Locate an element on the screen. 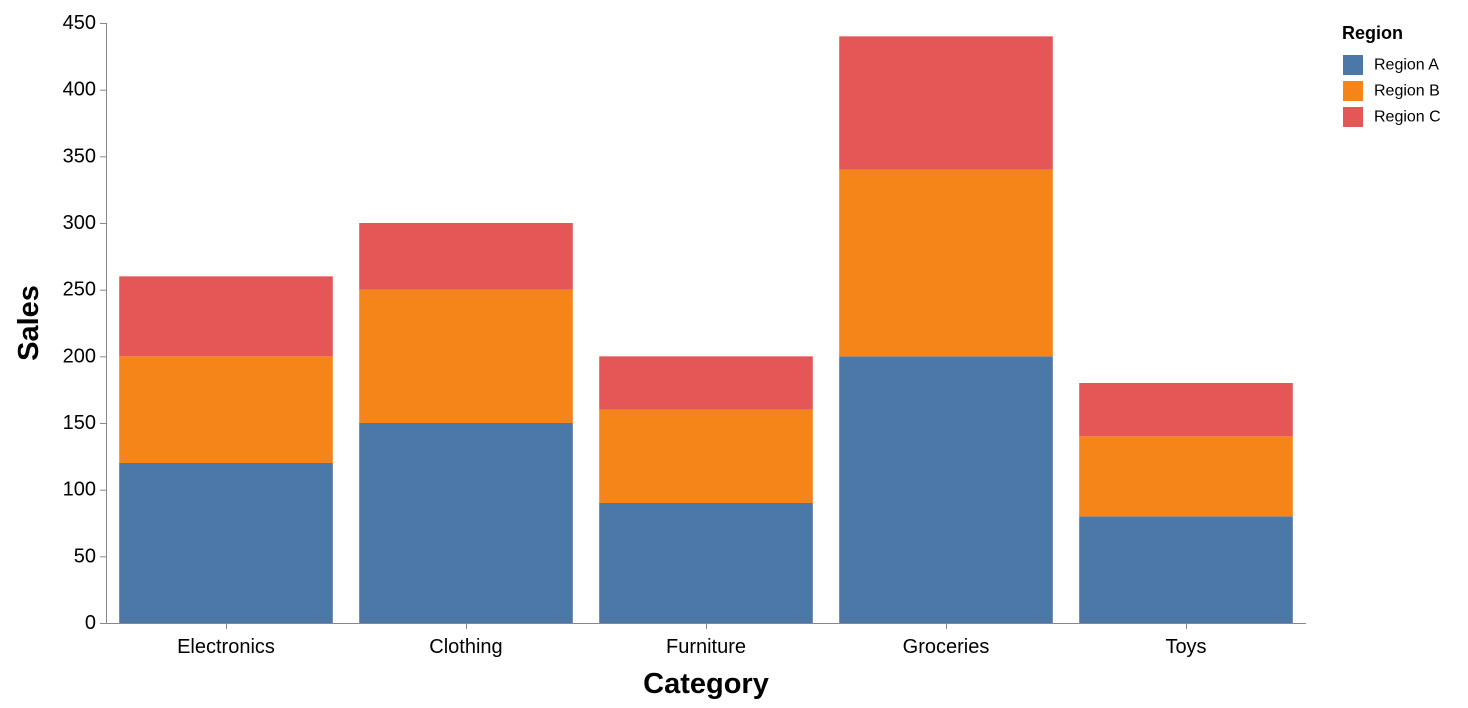 This screenshot has width=1468, height=708. y-tick-label: 450 is located at coordinates (79, 23).